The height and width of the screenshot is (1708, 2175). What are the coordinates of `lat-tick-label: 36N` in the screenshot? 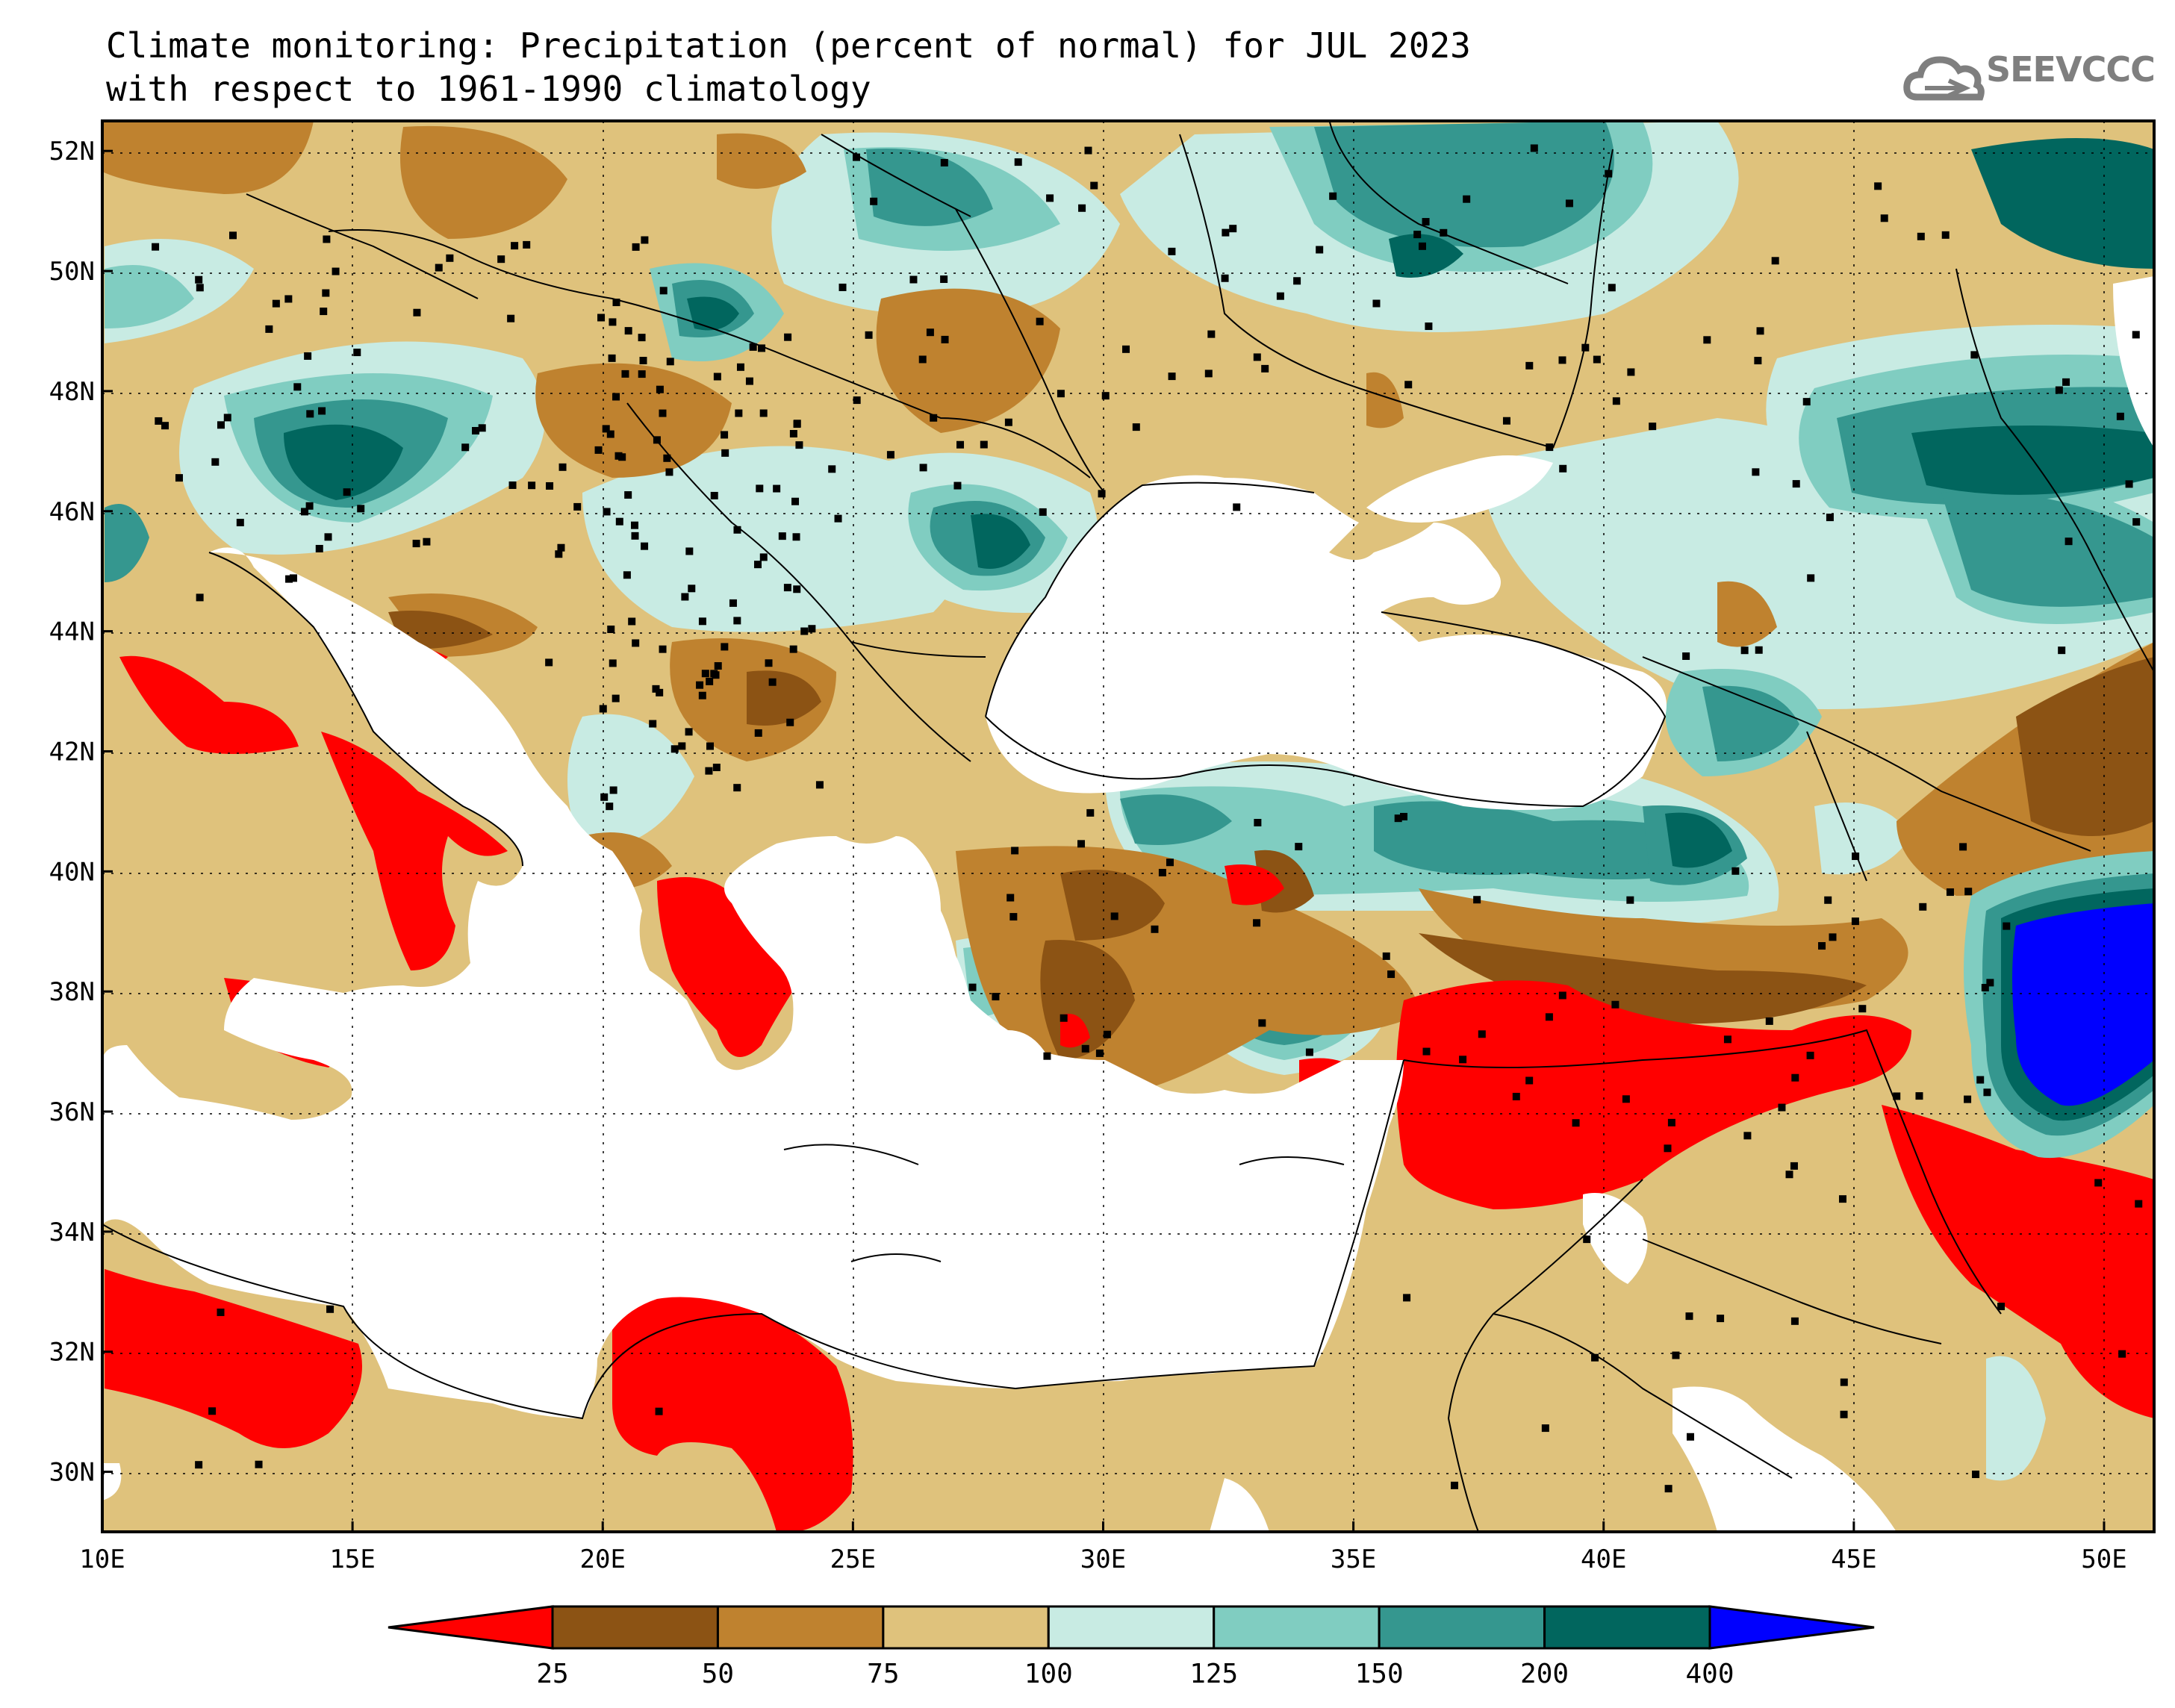 It's located at (72, 1112).